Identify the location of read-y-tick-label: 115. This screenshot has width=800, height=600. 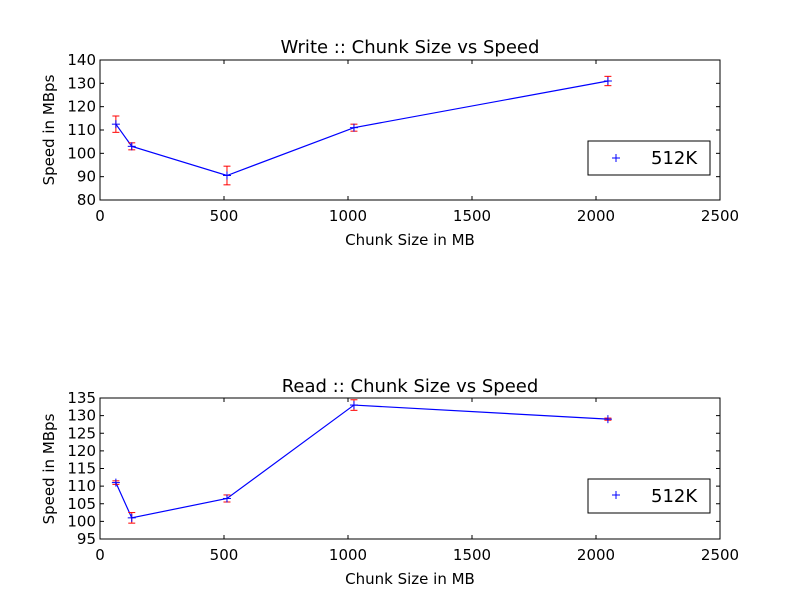
(81, 469).